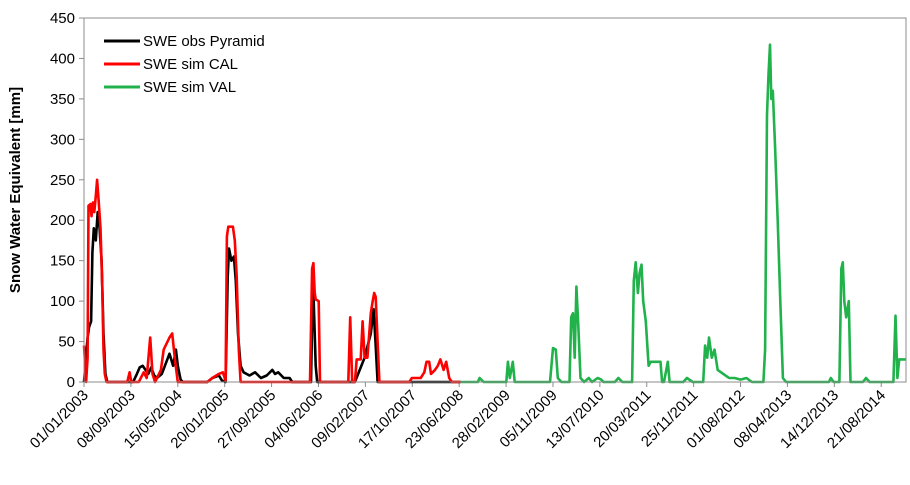  Describe the element at coordinates (62, 139) in the screenshot. I see `y-tick-label: 300` at that location.